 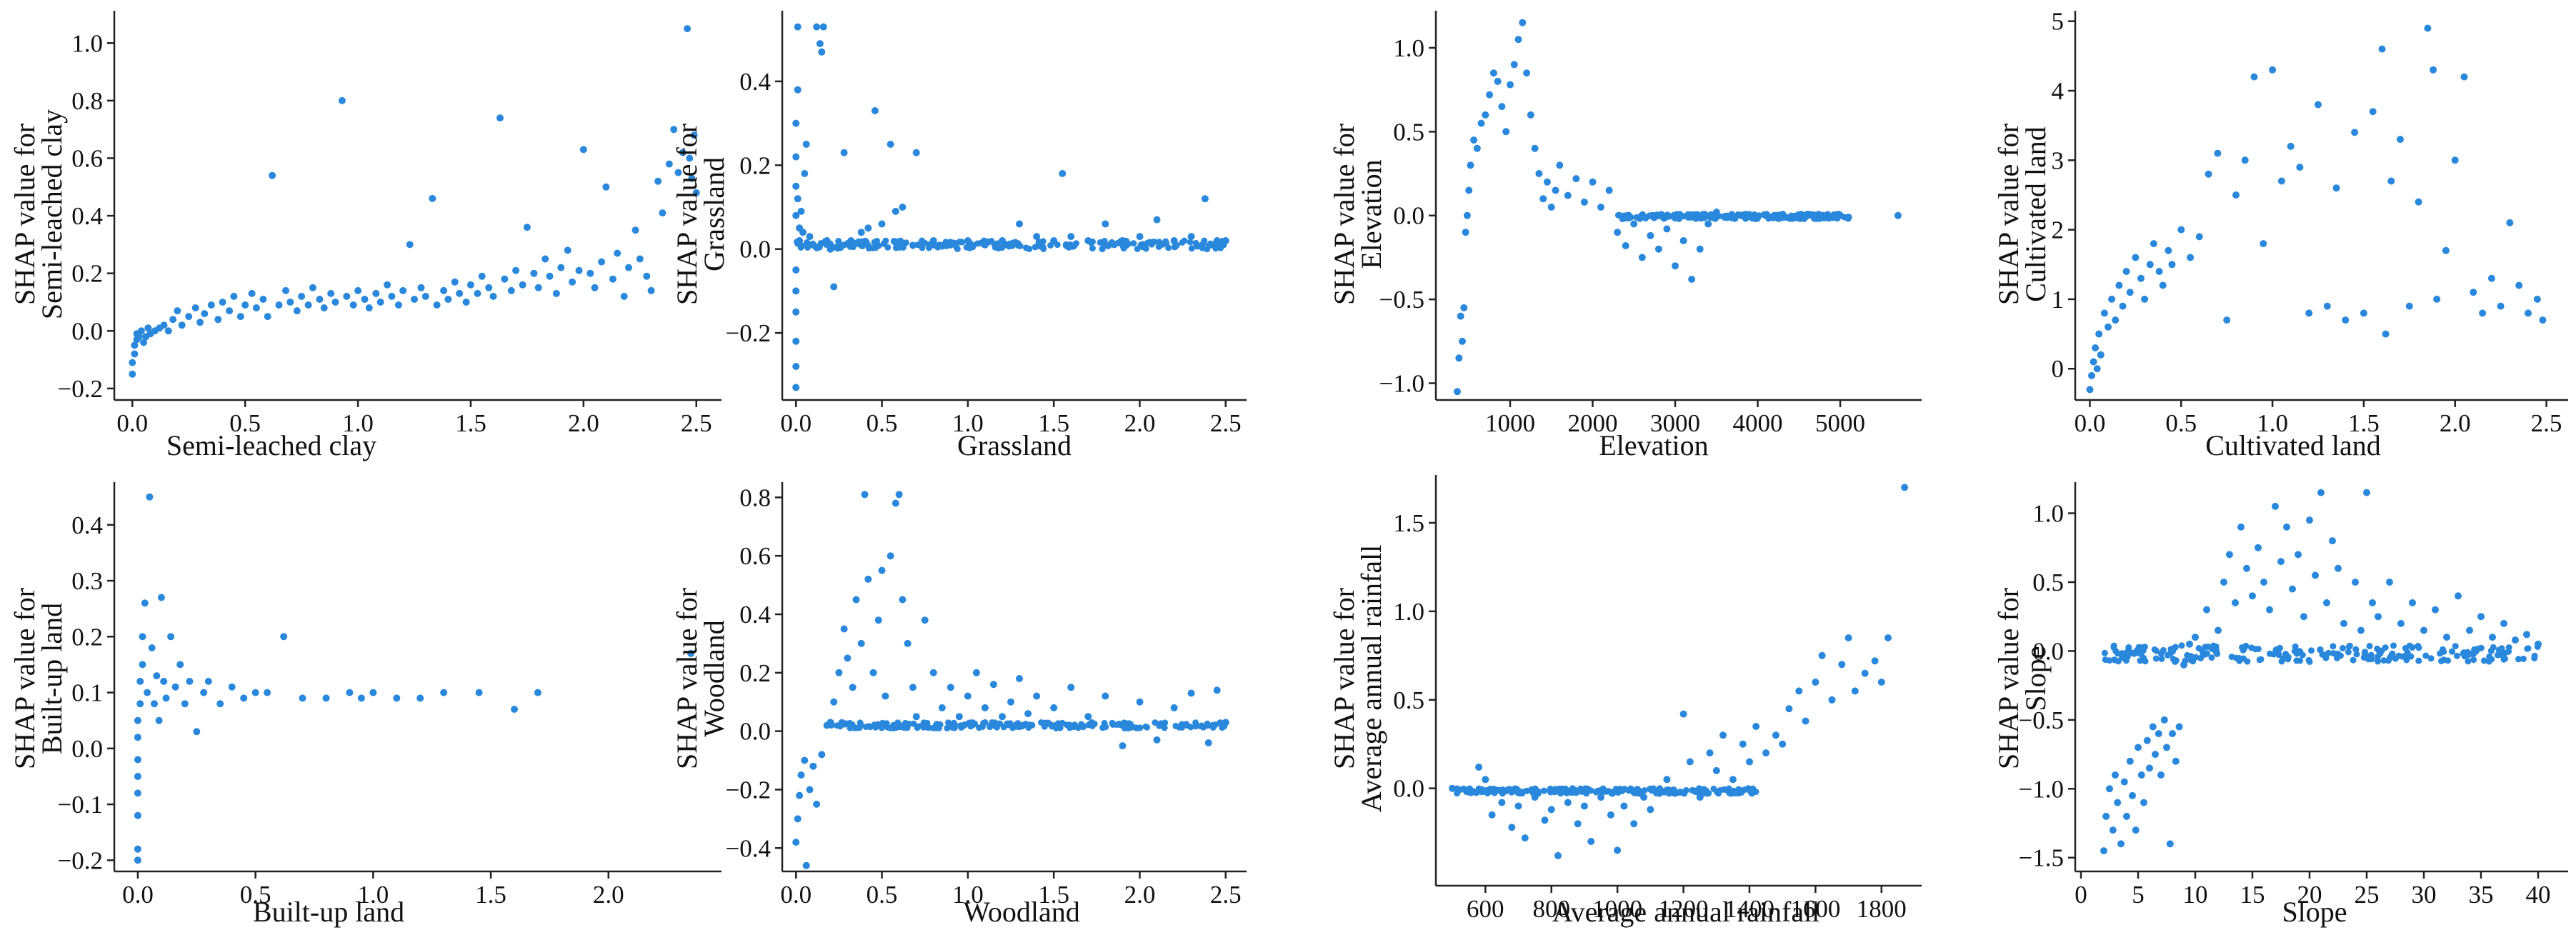 I want to click on y-tick-label: 0.6, so click(x=87, y=158).